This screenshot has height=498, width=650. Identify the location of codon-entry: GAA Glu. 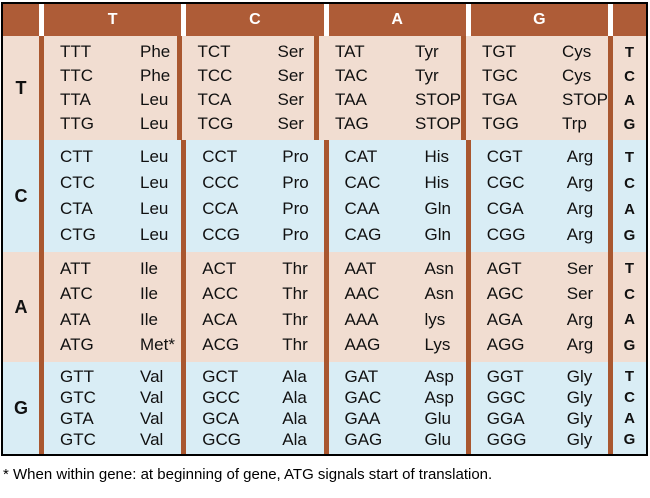
(397, 419).